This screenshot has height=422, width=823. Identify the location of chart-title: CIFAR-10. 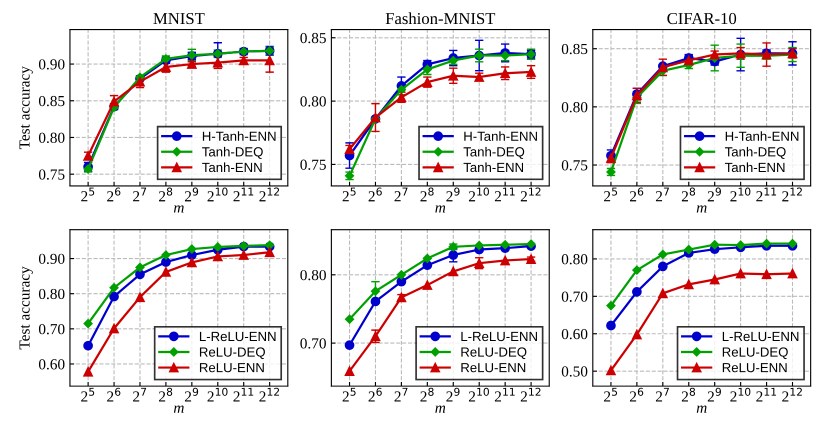
(701, 18).